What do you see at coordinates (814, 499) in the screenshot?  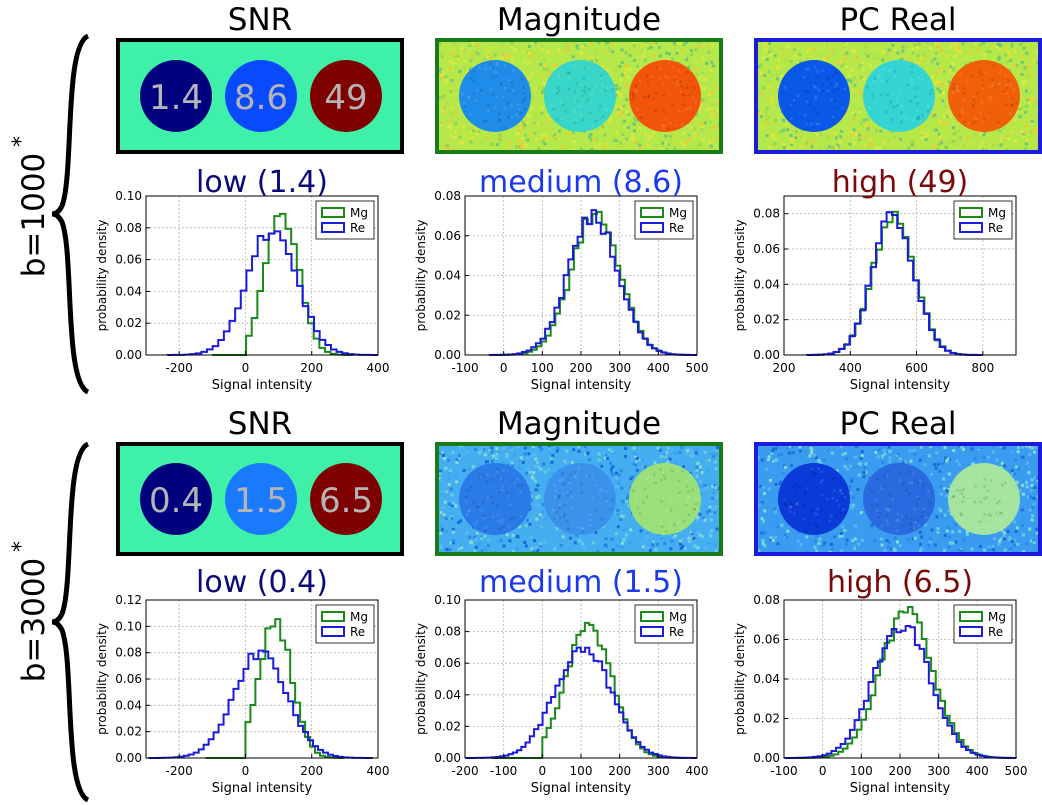 I see `pc-real-phantom-circle` at bounding box center [814, 499].